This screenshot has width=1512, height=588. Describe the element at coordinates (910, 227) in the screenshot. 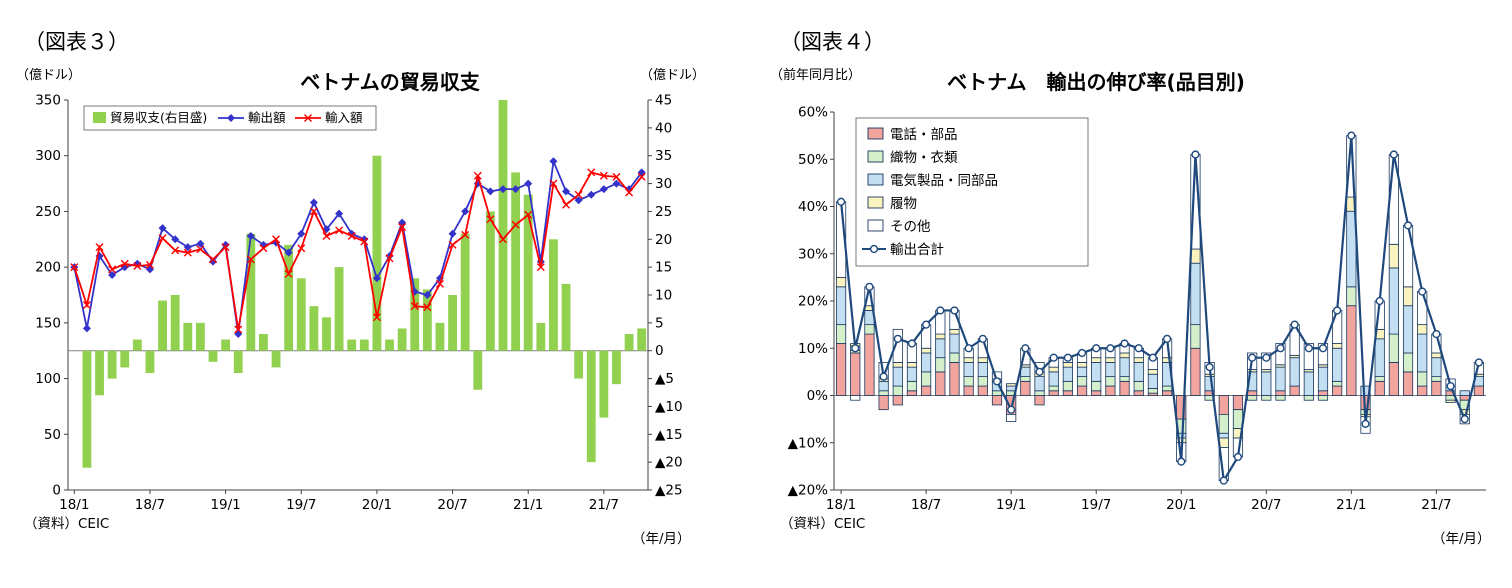

I see `svg-text: その他` at that location.